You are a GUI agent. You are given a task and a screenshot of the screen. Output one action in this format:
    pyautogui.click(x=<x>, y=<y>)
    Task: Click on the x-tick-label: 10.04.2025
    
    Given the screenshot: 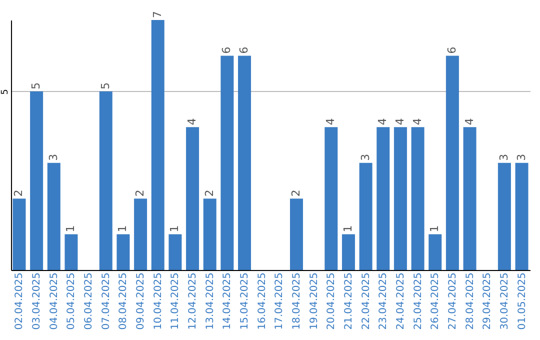 What is the action you would take?
    pyautogui.click(x=158, y=301)
    